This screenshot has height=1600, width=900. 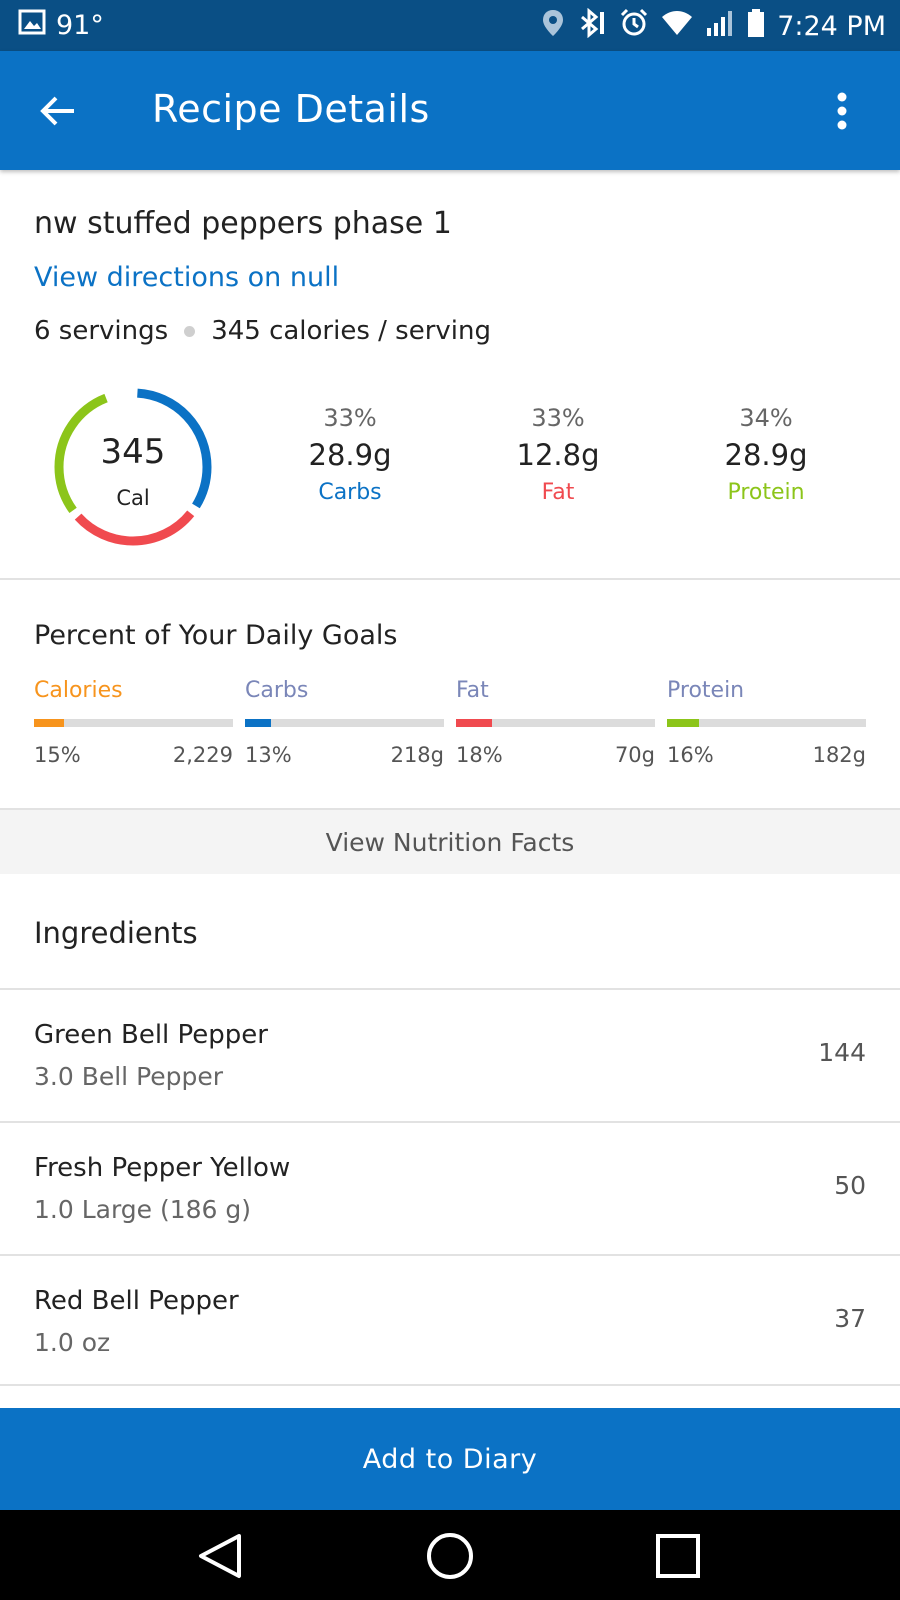 What do you see at coordinates (450, 25) in the screenshot?
I see `status-bar: 91° 7:24 PM` at bounding box center [450, 25].